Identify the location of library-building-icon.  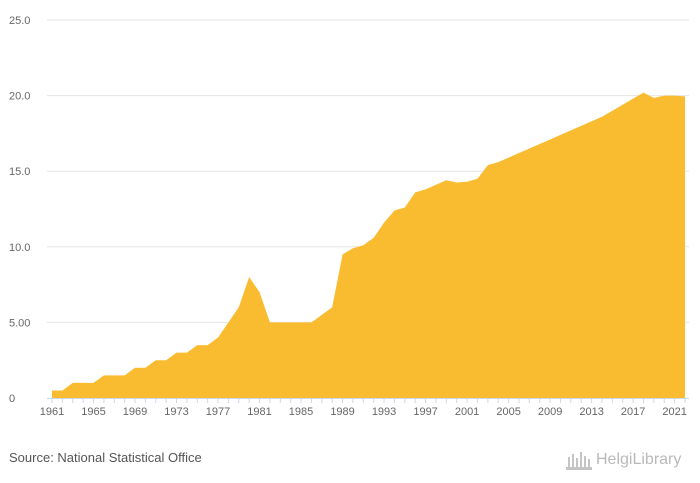
(579, 461).